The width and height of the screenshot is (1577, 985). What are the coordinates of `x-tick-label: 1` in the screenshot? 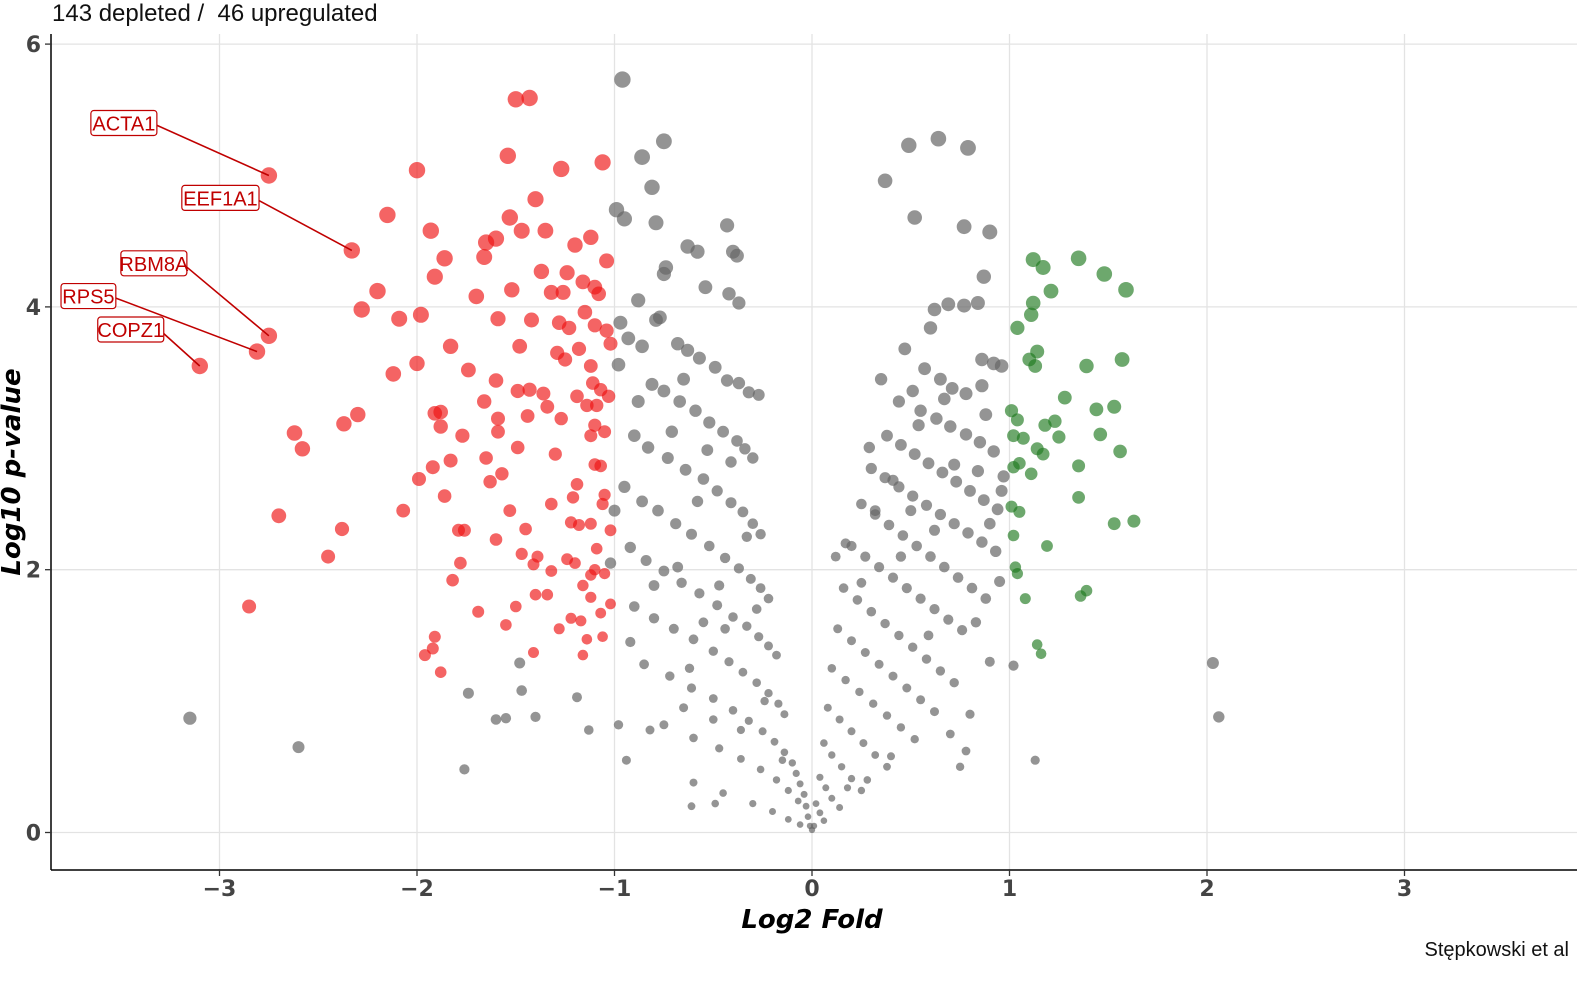 It's located at (1009, 889).